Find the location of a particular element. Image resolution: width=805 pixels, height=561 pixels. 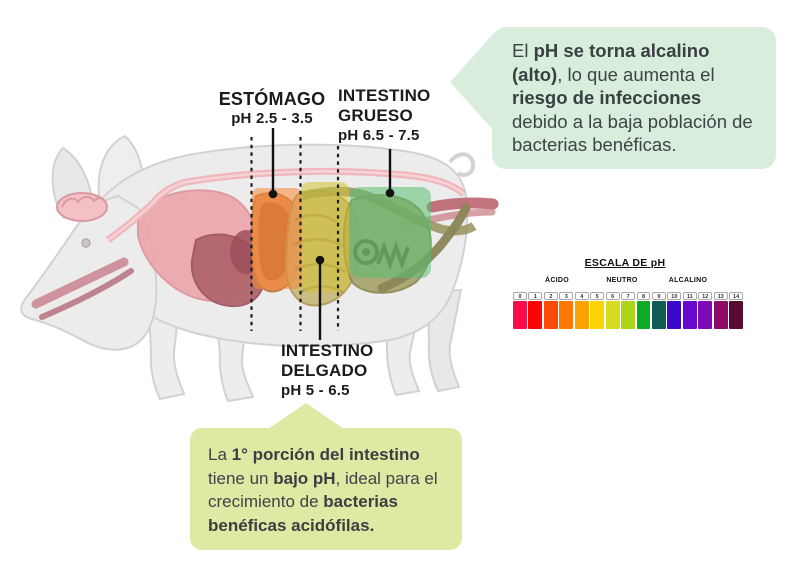

ph-bar: 10 is located at coordinates (674, 310).